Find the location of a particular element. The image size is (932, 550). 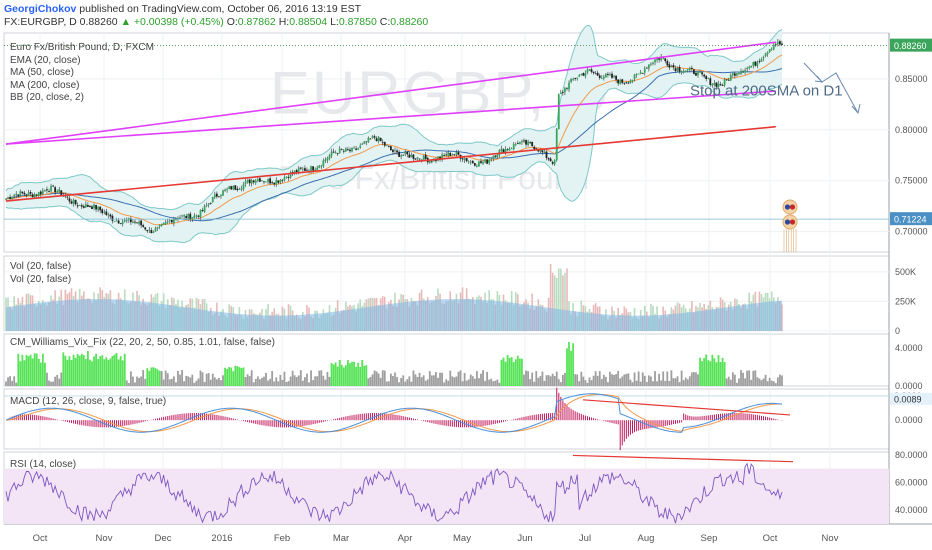

legend-bb: BB (20, close, 2) is located at coordinates (47, 97).